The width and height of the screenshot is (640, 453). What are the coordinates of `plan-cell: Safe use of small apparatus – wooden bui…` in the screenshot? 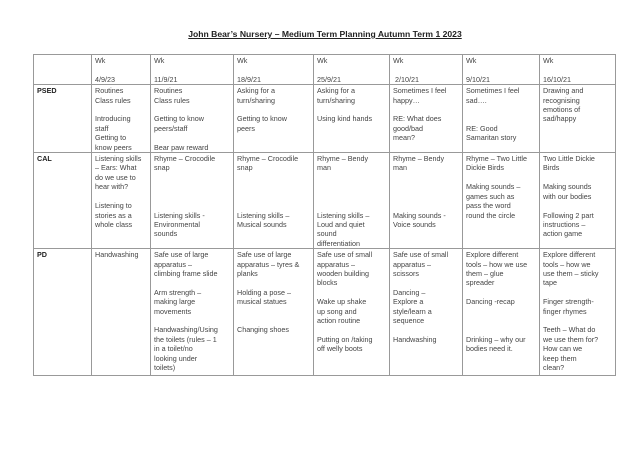 It's located at (351, 312).